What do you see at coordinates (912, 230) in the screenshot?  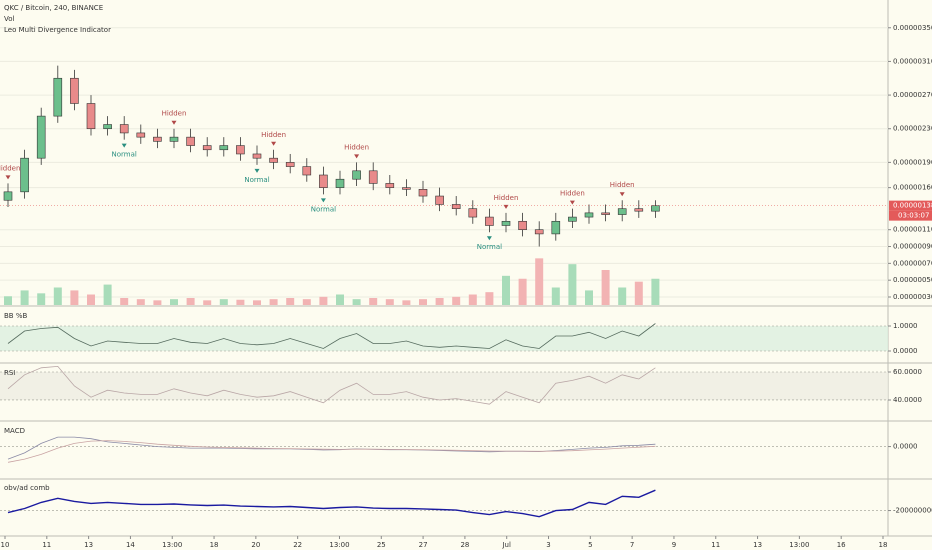 I see `y-tick-label: 0.000001100` at bounding box center [912, 230].